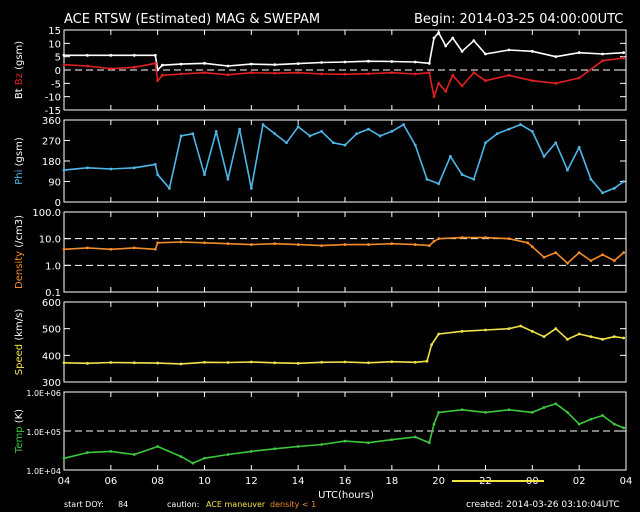 The height and width of the screenshot is (512, 640). What do you see at coordinates (19, 233) in the screenshot?
I see `y-axis-label-part: (/cm3)` at bounding box center [19, 233].